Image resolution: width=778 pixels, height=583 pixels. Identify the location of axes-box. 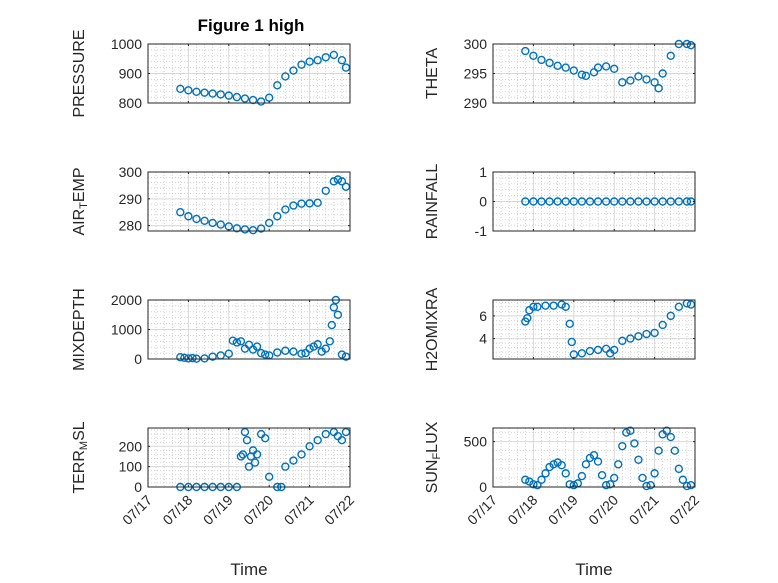
(594, 329).